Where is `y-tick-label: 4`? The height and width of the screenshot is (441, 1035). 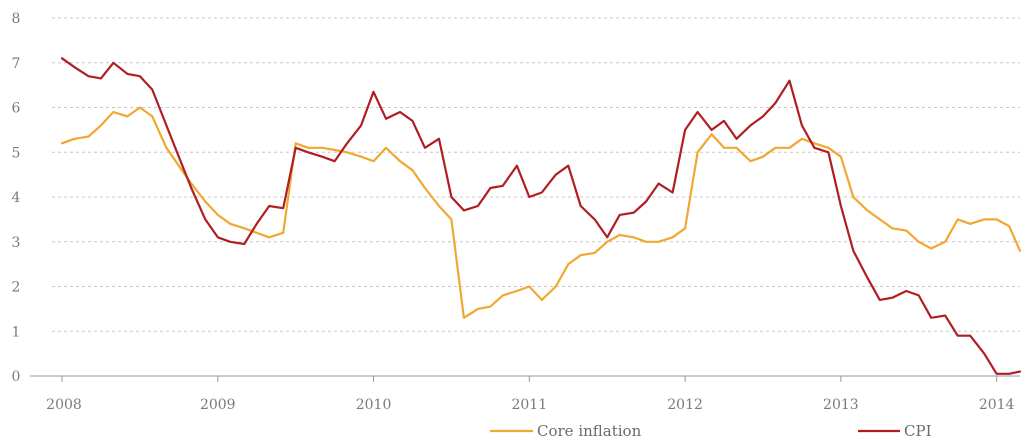 y-tick-label: 4 is located at coordinates (16, 198).